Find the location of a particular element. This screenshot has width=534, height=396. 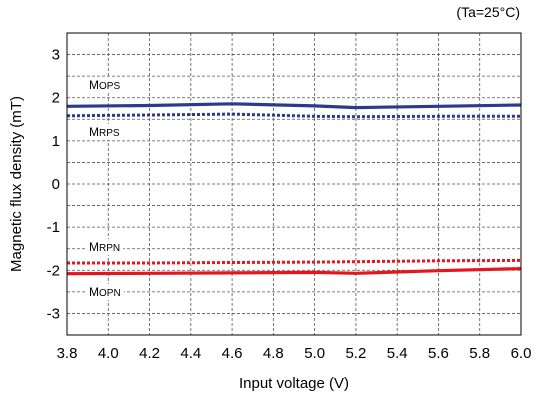

y-tick-label: -2 is located at coordinates (53, 270).